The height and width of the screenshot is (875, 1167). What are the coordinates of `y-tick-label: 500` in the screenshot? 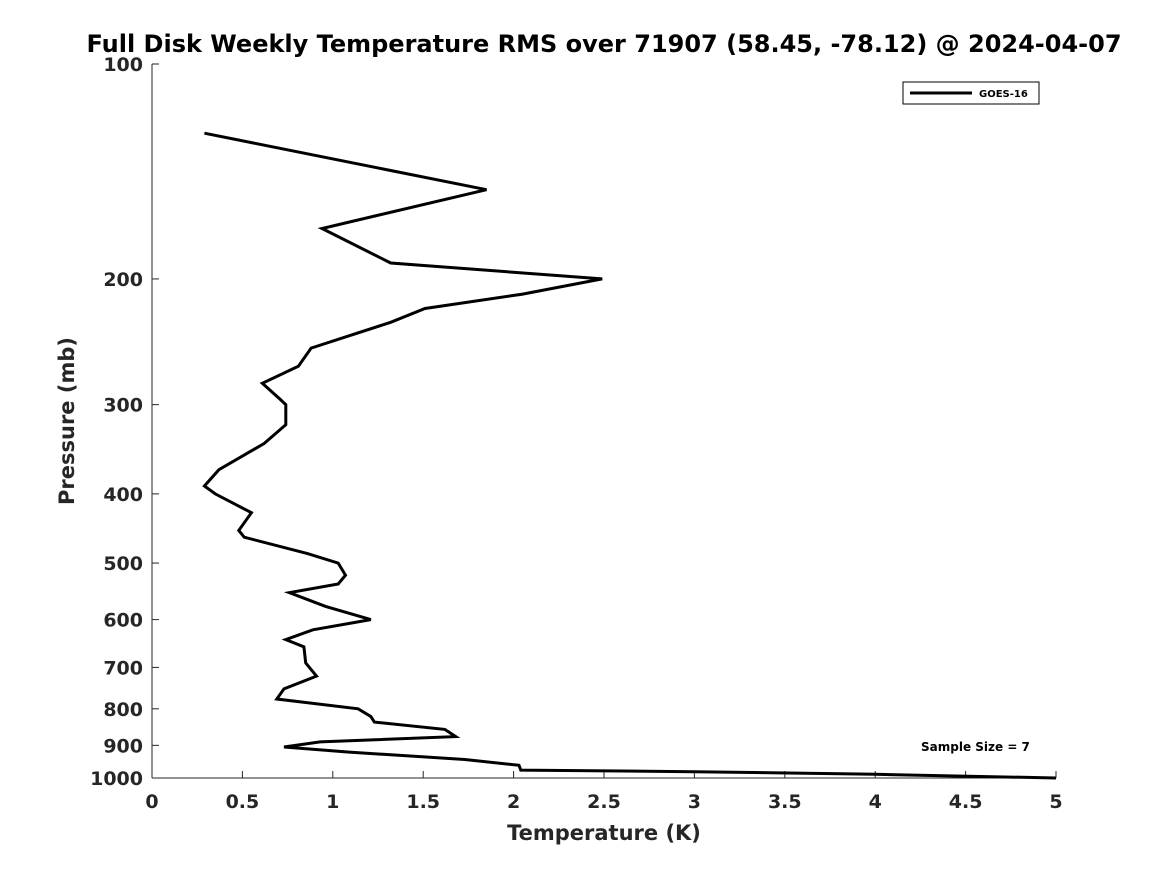 It's located at (123, 564).